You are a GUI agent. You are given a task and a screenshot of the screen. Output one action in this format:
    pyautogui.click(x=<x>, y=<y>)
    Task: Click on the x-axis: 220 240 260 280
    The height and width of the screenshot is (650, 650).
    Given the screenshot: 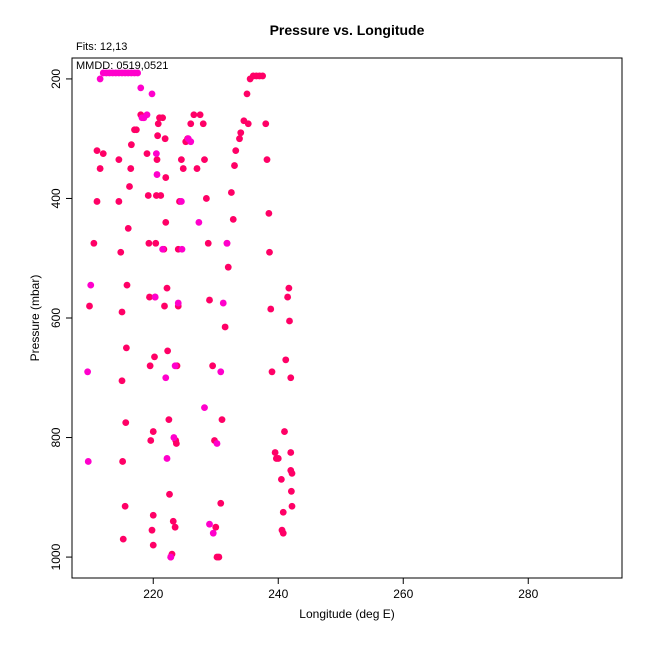 What is the action you would take?
    pyautogui.click(x=341, y=589)
    